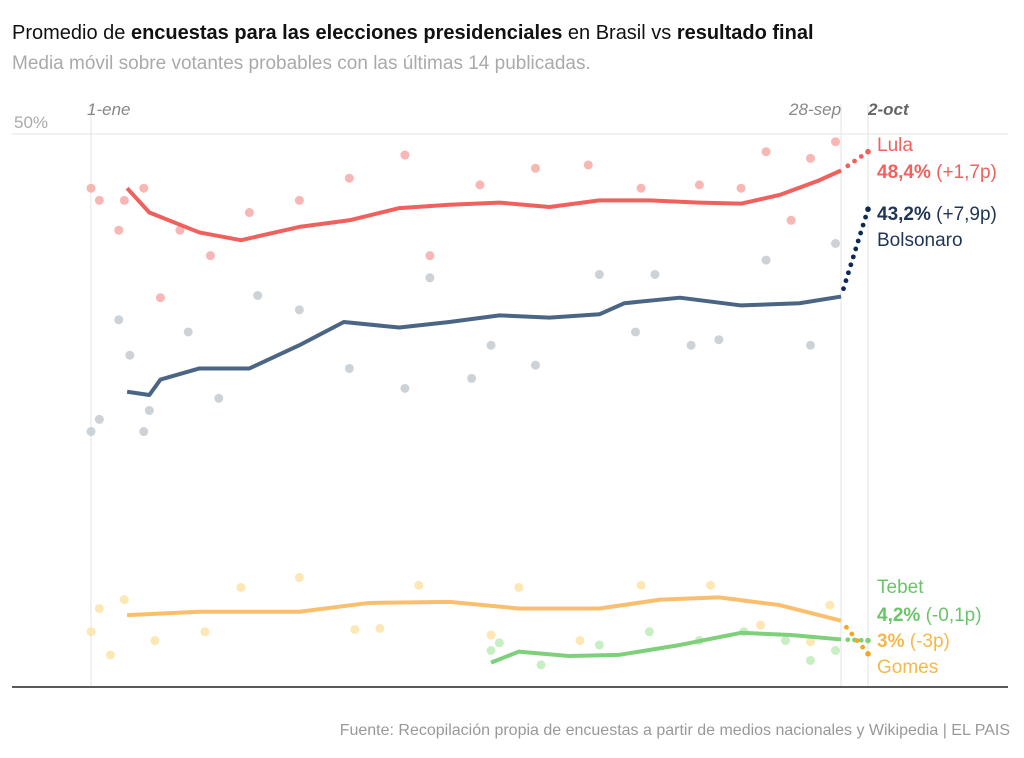 This screenshot has width=1024, height=758. I want to click on final-result-point-tebet, so click(868, 640).